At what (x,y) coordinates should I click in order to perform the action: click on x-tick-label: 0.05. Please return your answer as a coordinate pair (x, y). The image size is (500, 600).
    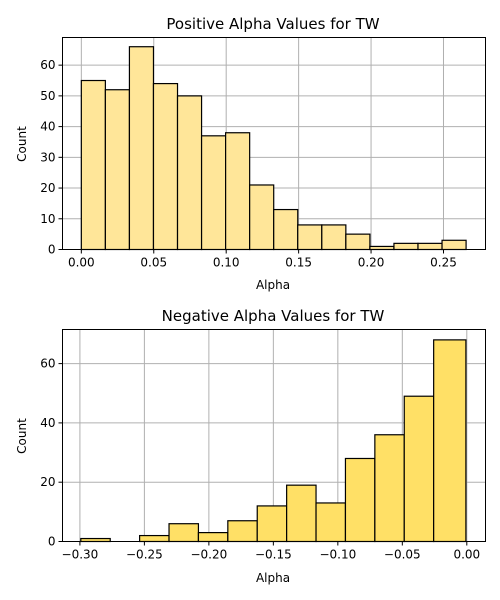
    Looking at the image, I should click on (153, 263).